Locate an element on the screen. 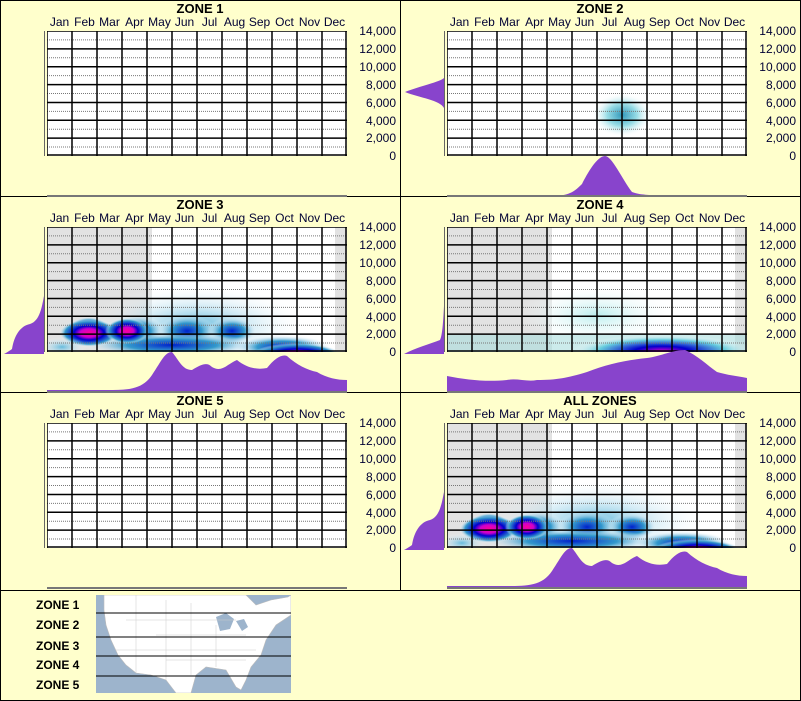  panel-title: ZONE 1 is located at coordinates (200, 8).